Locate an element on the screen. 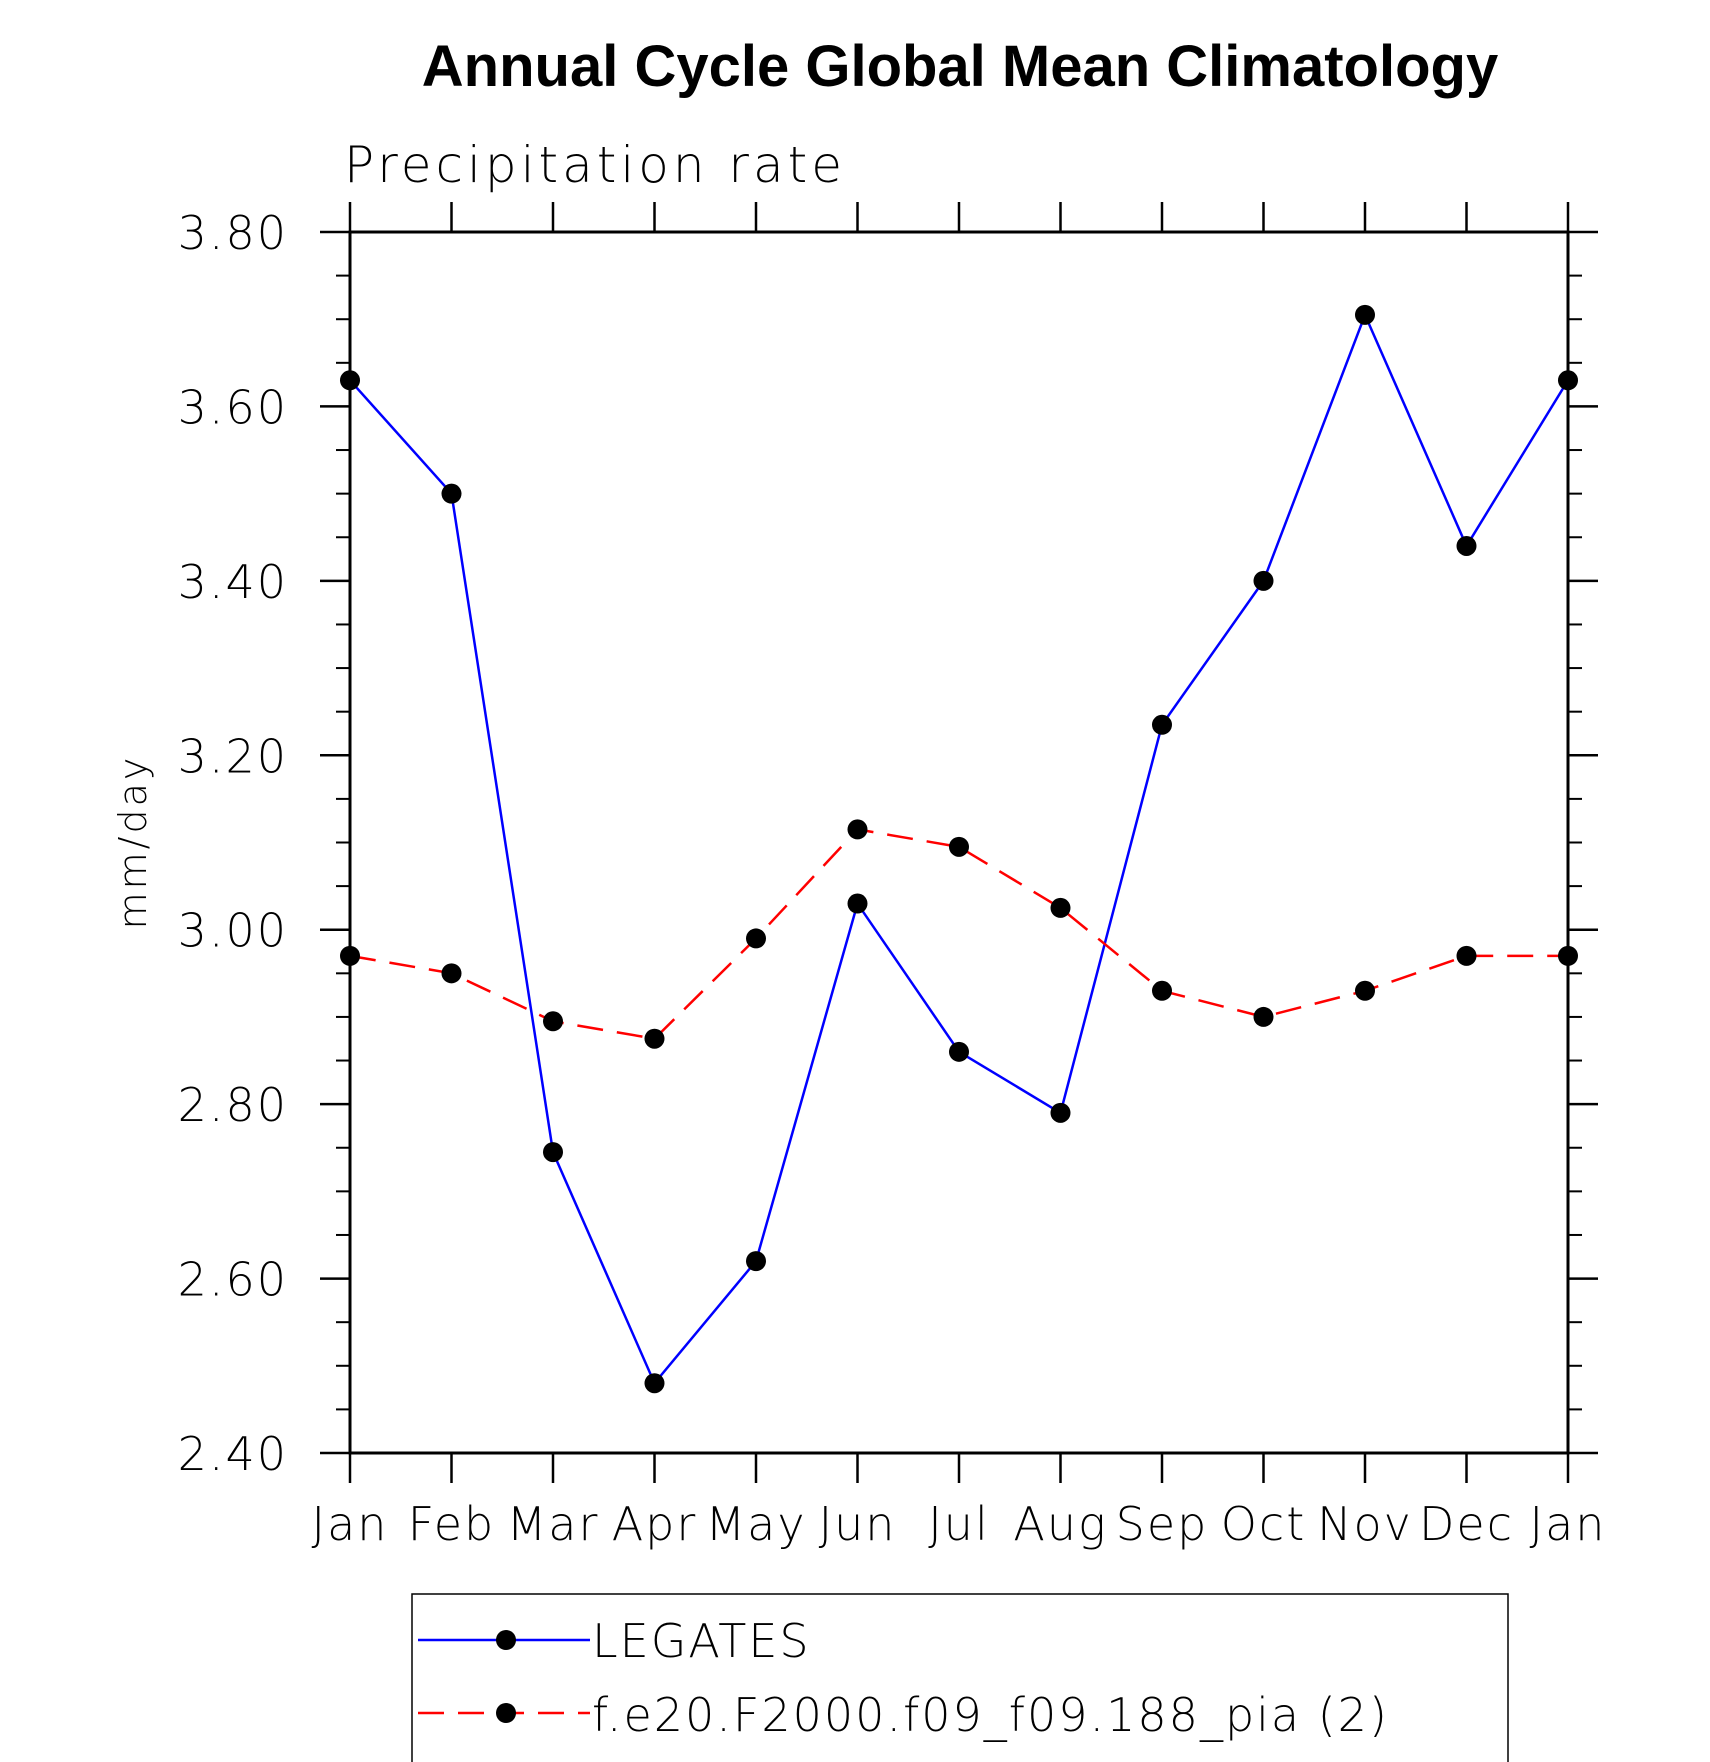  y-tick-label: 3.00 is located at coordinates (233, 931).